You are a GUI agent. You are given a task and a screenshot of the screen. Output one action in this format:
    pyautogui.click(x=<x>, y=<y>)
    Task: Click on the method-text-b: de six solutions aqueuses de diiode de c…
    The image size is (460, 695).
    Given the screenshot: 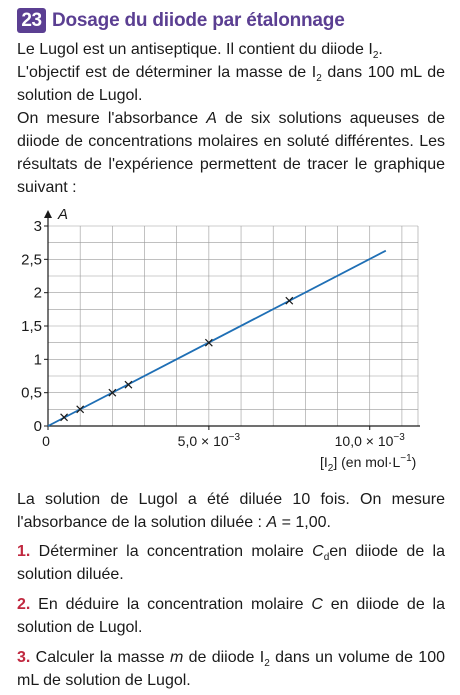 What is the action you would take?
    pyautogui.click(x=231, y=153)
    